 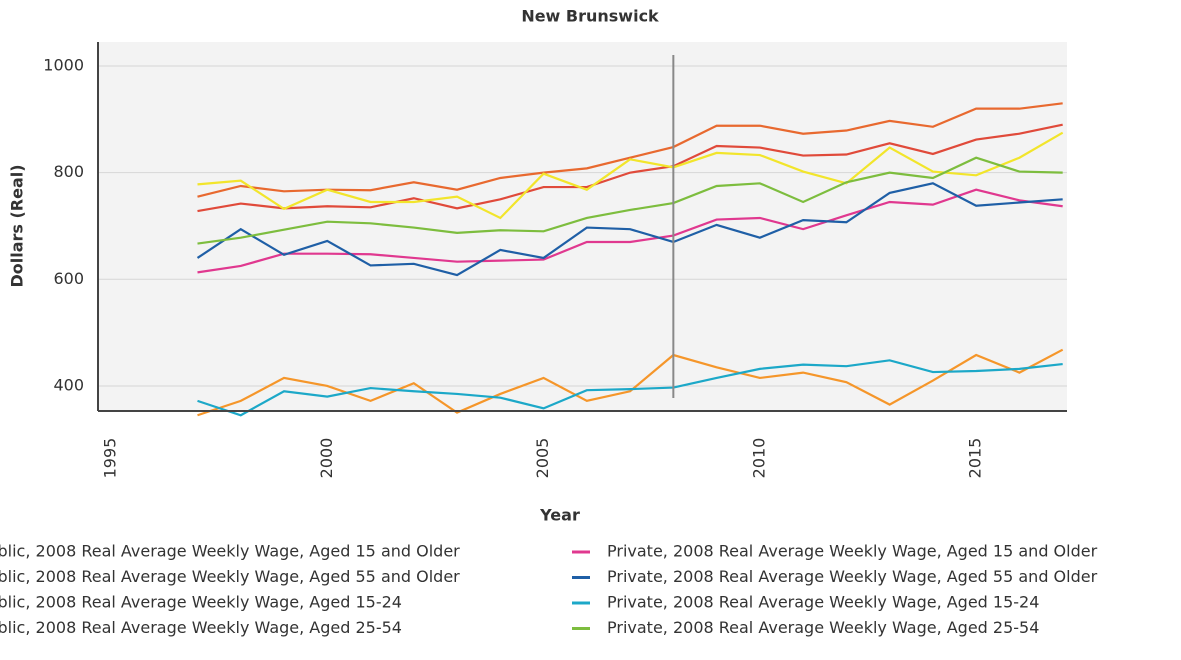 I want to click on x-axis-title: Year, so click(x=559, y=515).